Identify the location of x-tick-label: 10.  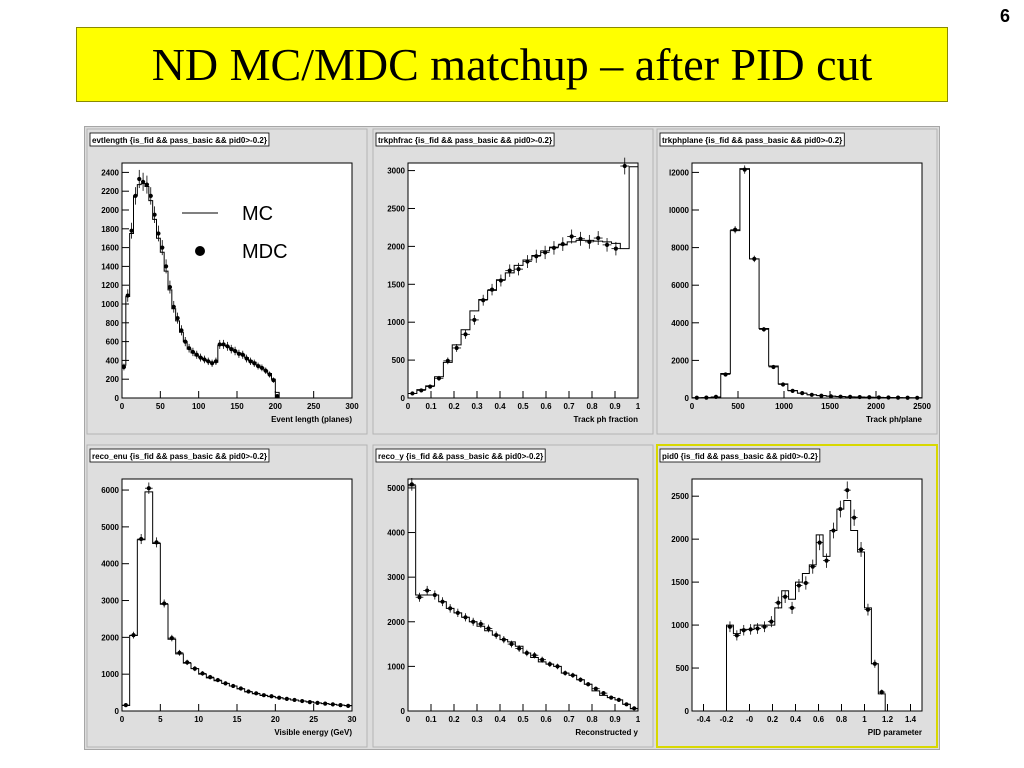
(198, 719).